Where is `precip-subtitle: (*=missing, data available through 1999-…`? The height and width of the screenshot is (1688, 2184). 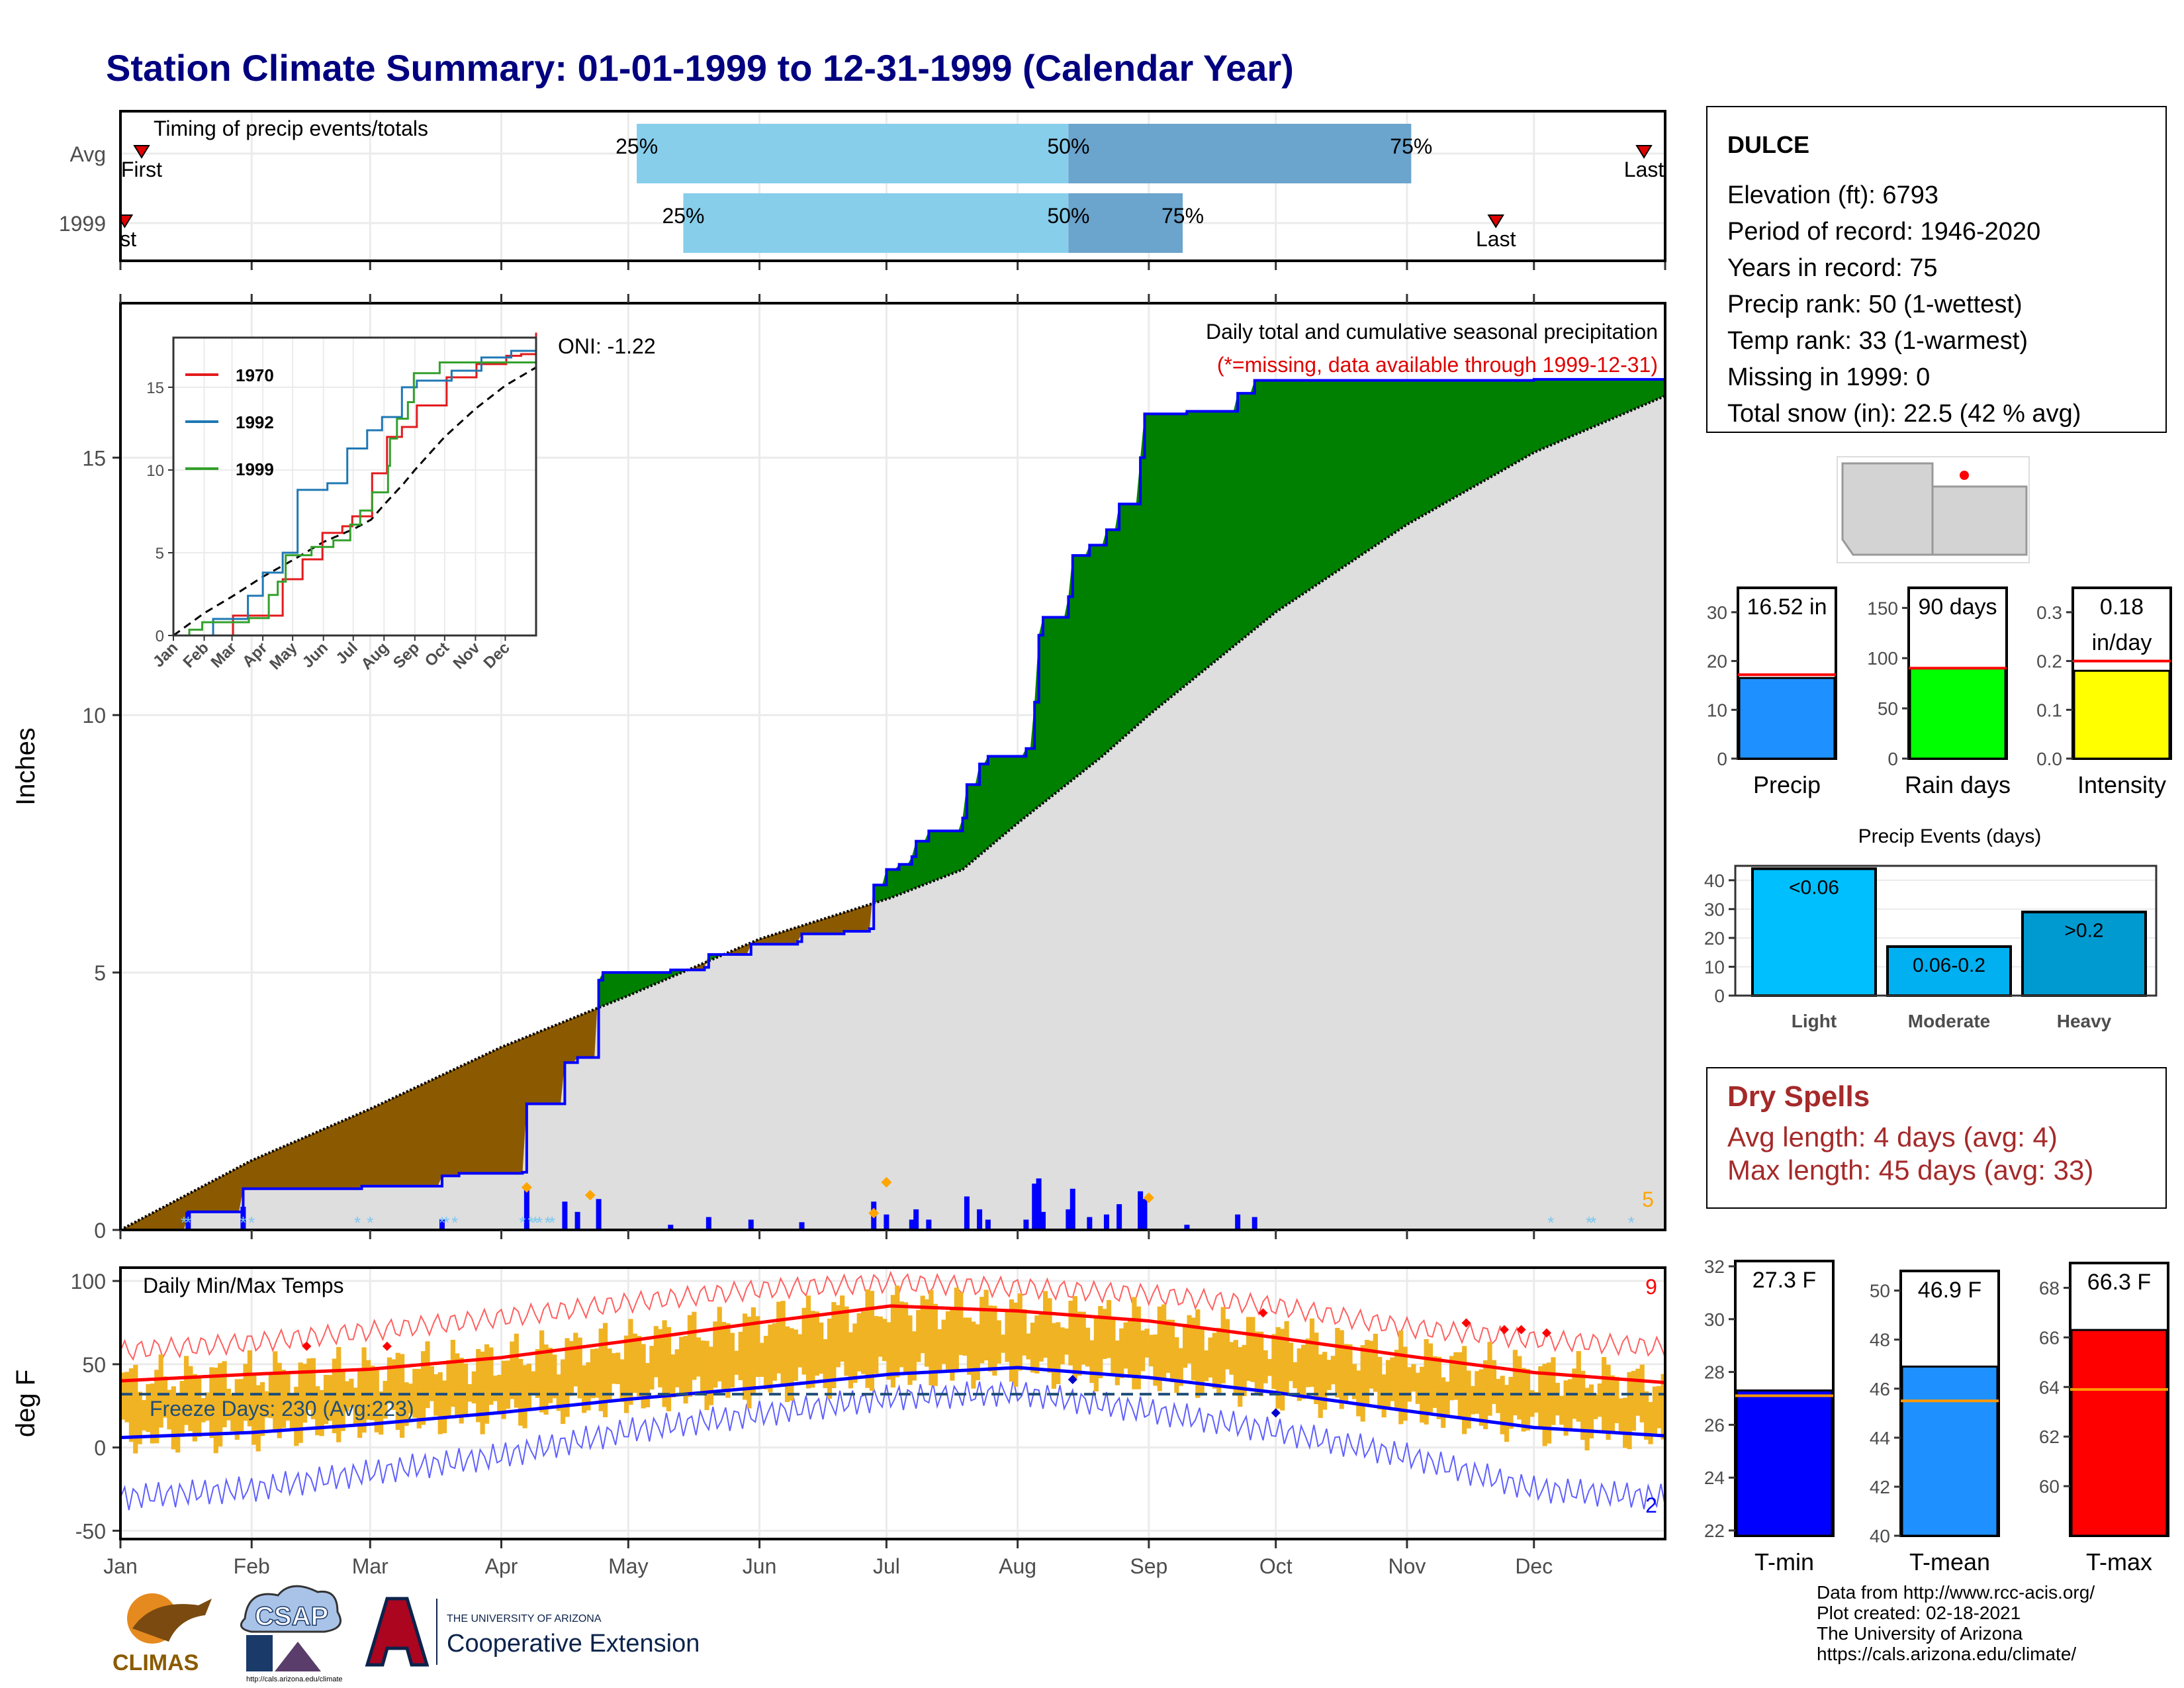 precip-subtitle: (*=missing, data available through 1999-… is located at coordinates (1437, 365).